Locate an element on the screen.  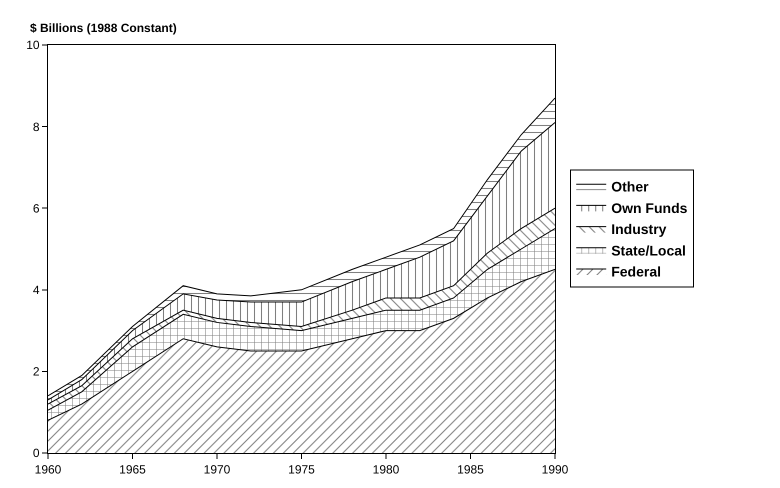
y-tick-label: 6 is located at coordinates (36, 208).